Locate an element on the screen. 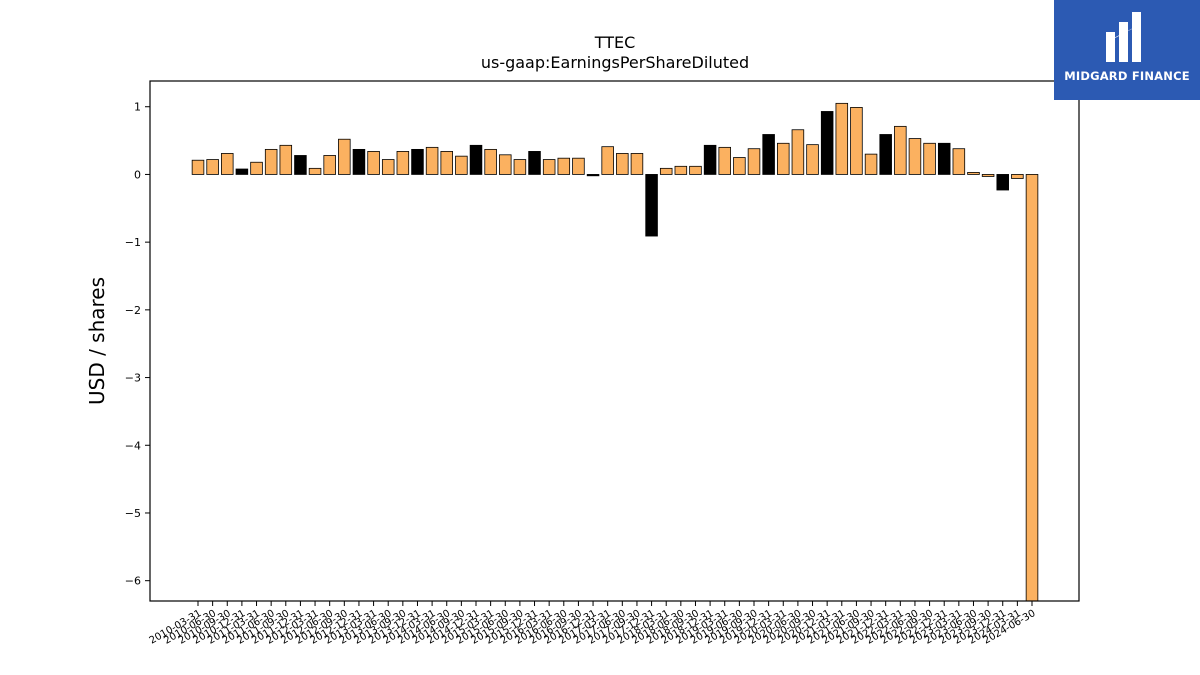  midgard-logo-icon is located at coordinates (1123, 37).